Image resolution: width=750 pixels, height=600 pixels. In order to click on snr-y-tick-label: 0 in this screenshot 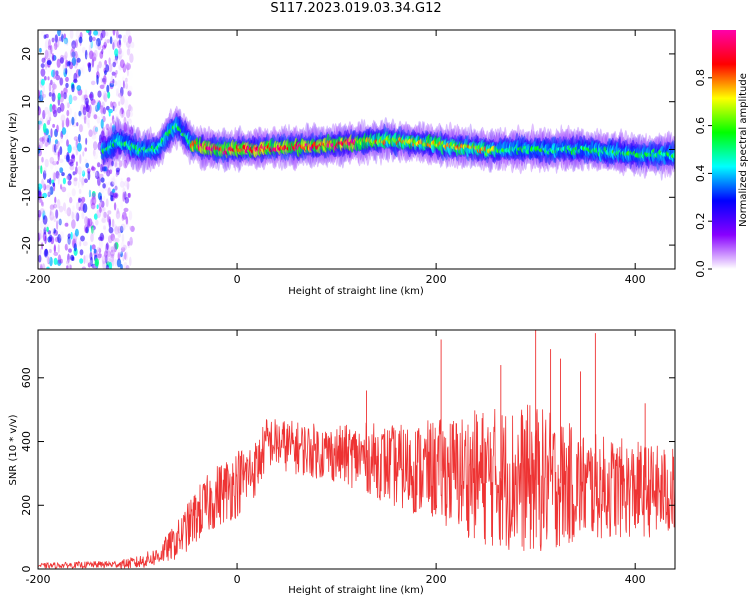, I will do `click(26, 569)`.